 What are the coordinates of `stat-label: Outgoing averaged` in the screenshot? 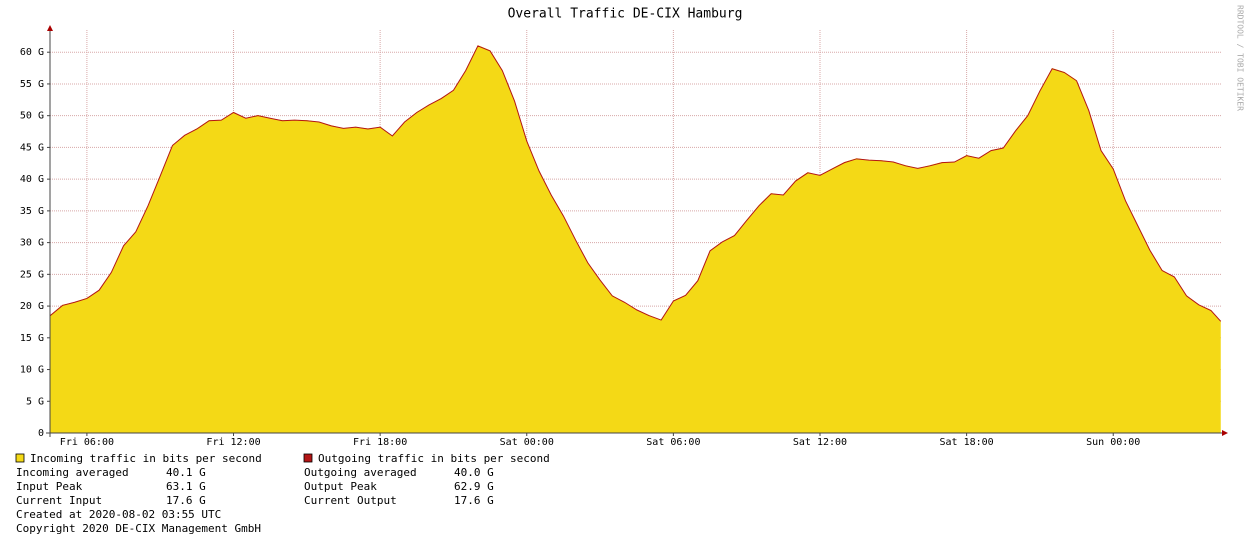 It's located at (360, 472).